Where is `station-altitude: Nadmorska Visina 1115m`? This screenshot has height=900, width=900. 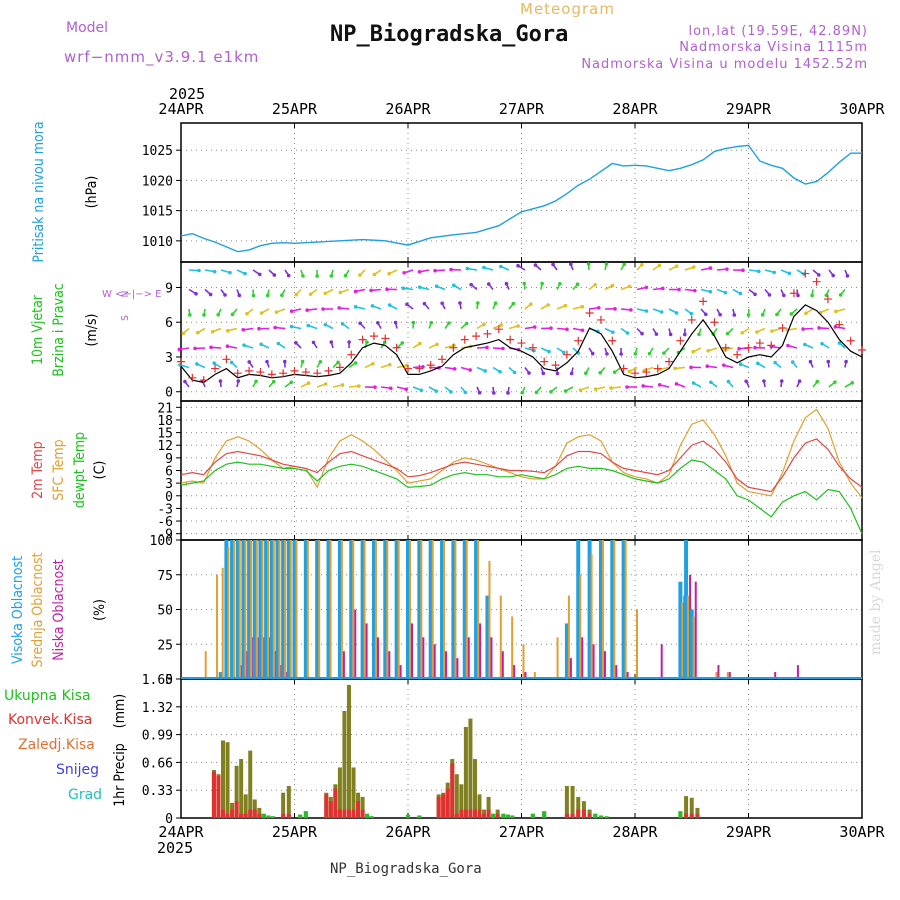
station-altitude: Nadmorska Visina 1115m is located at coordinates (773, 47).